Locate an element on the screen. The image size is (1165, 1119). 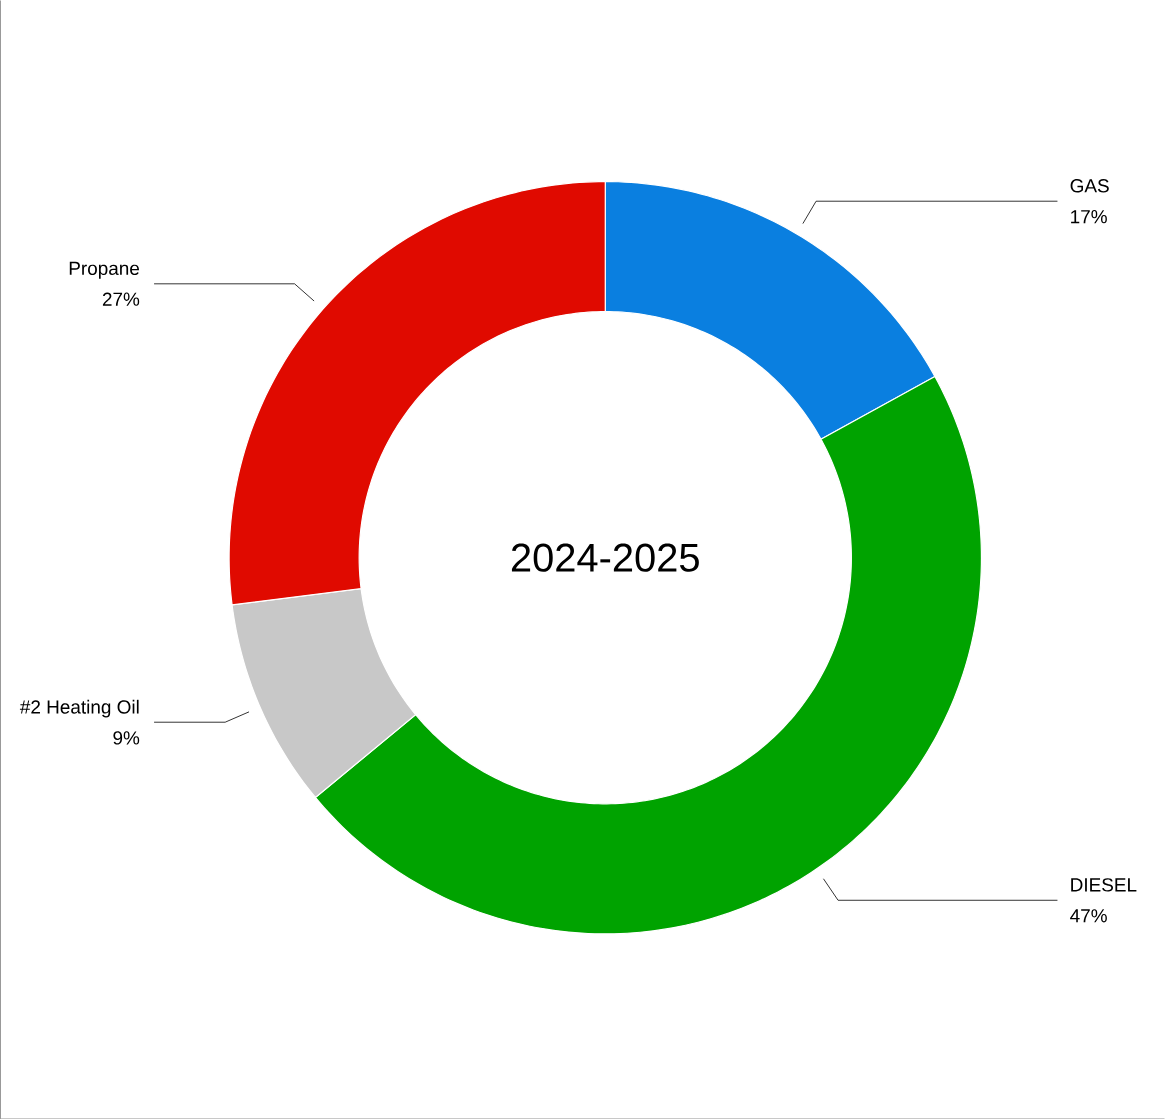
text: 2024-2025 is located at coordinates (605, 557).